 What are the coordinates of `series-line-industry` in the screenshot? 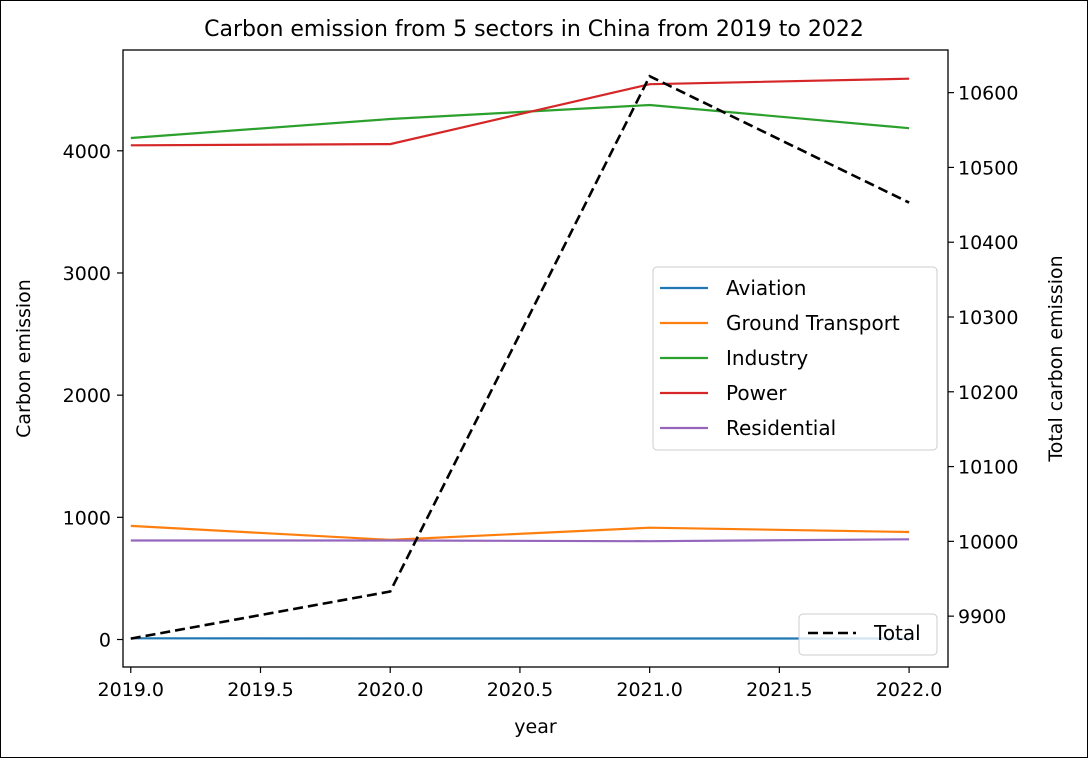 It's located at (520, 121).